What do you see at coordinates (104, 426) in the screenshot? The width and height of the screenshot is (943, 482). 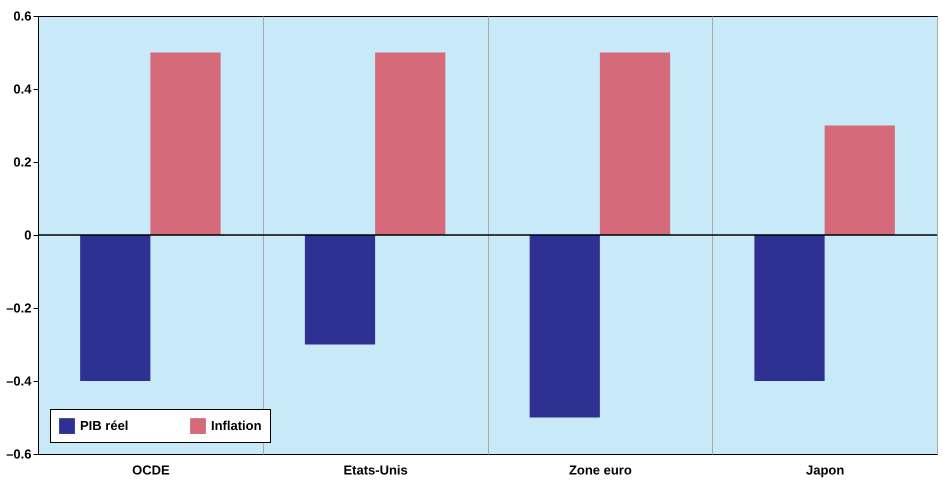 I see `legend-label: PIB réel` at bounding box center [104, 426].